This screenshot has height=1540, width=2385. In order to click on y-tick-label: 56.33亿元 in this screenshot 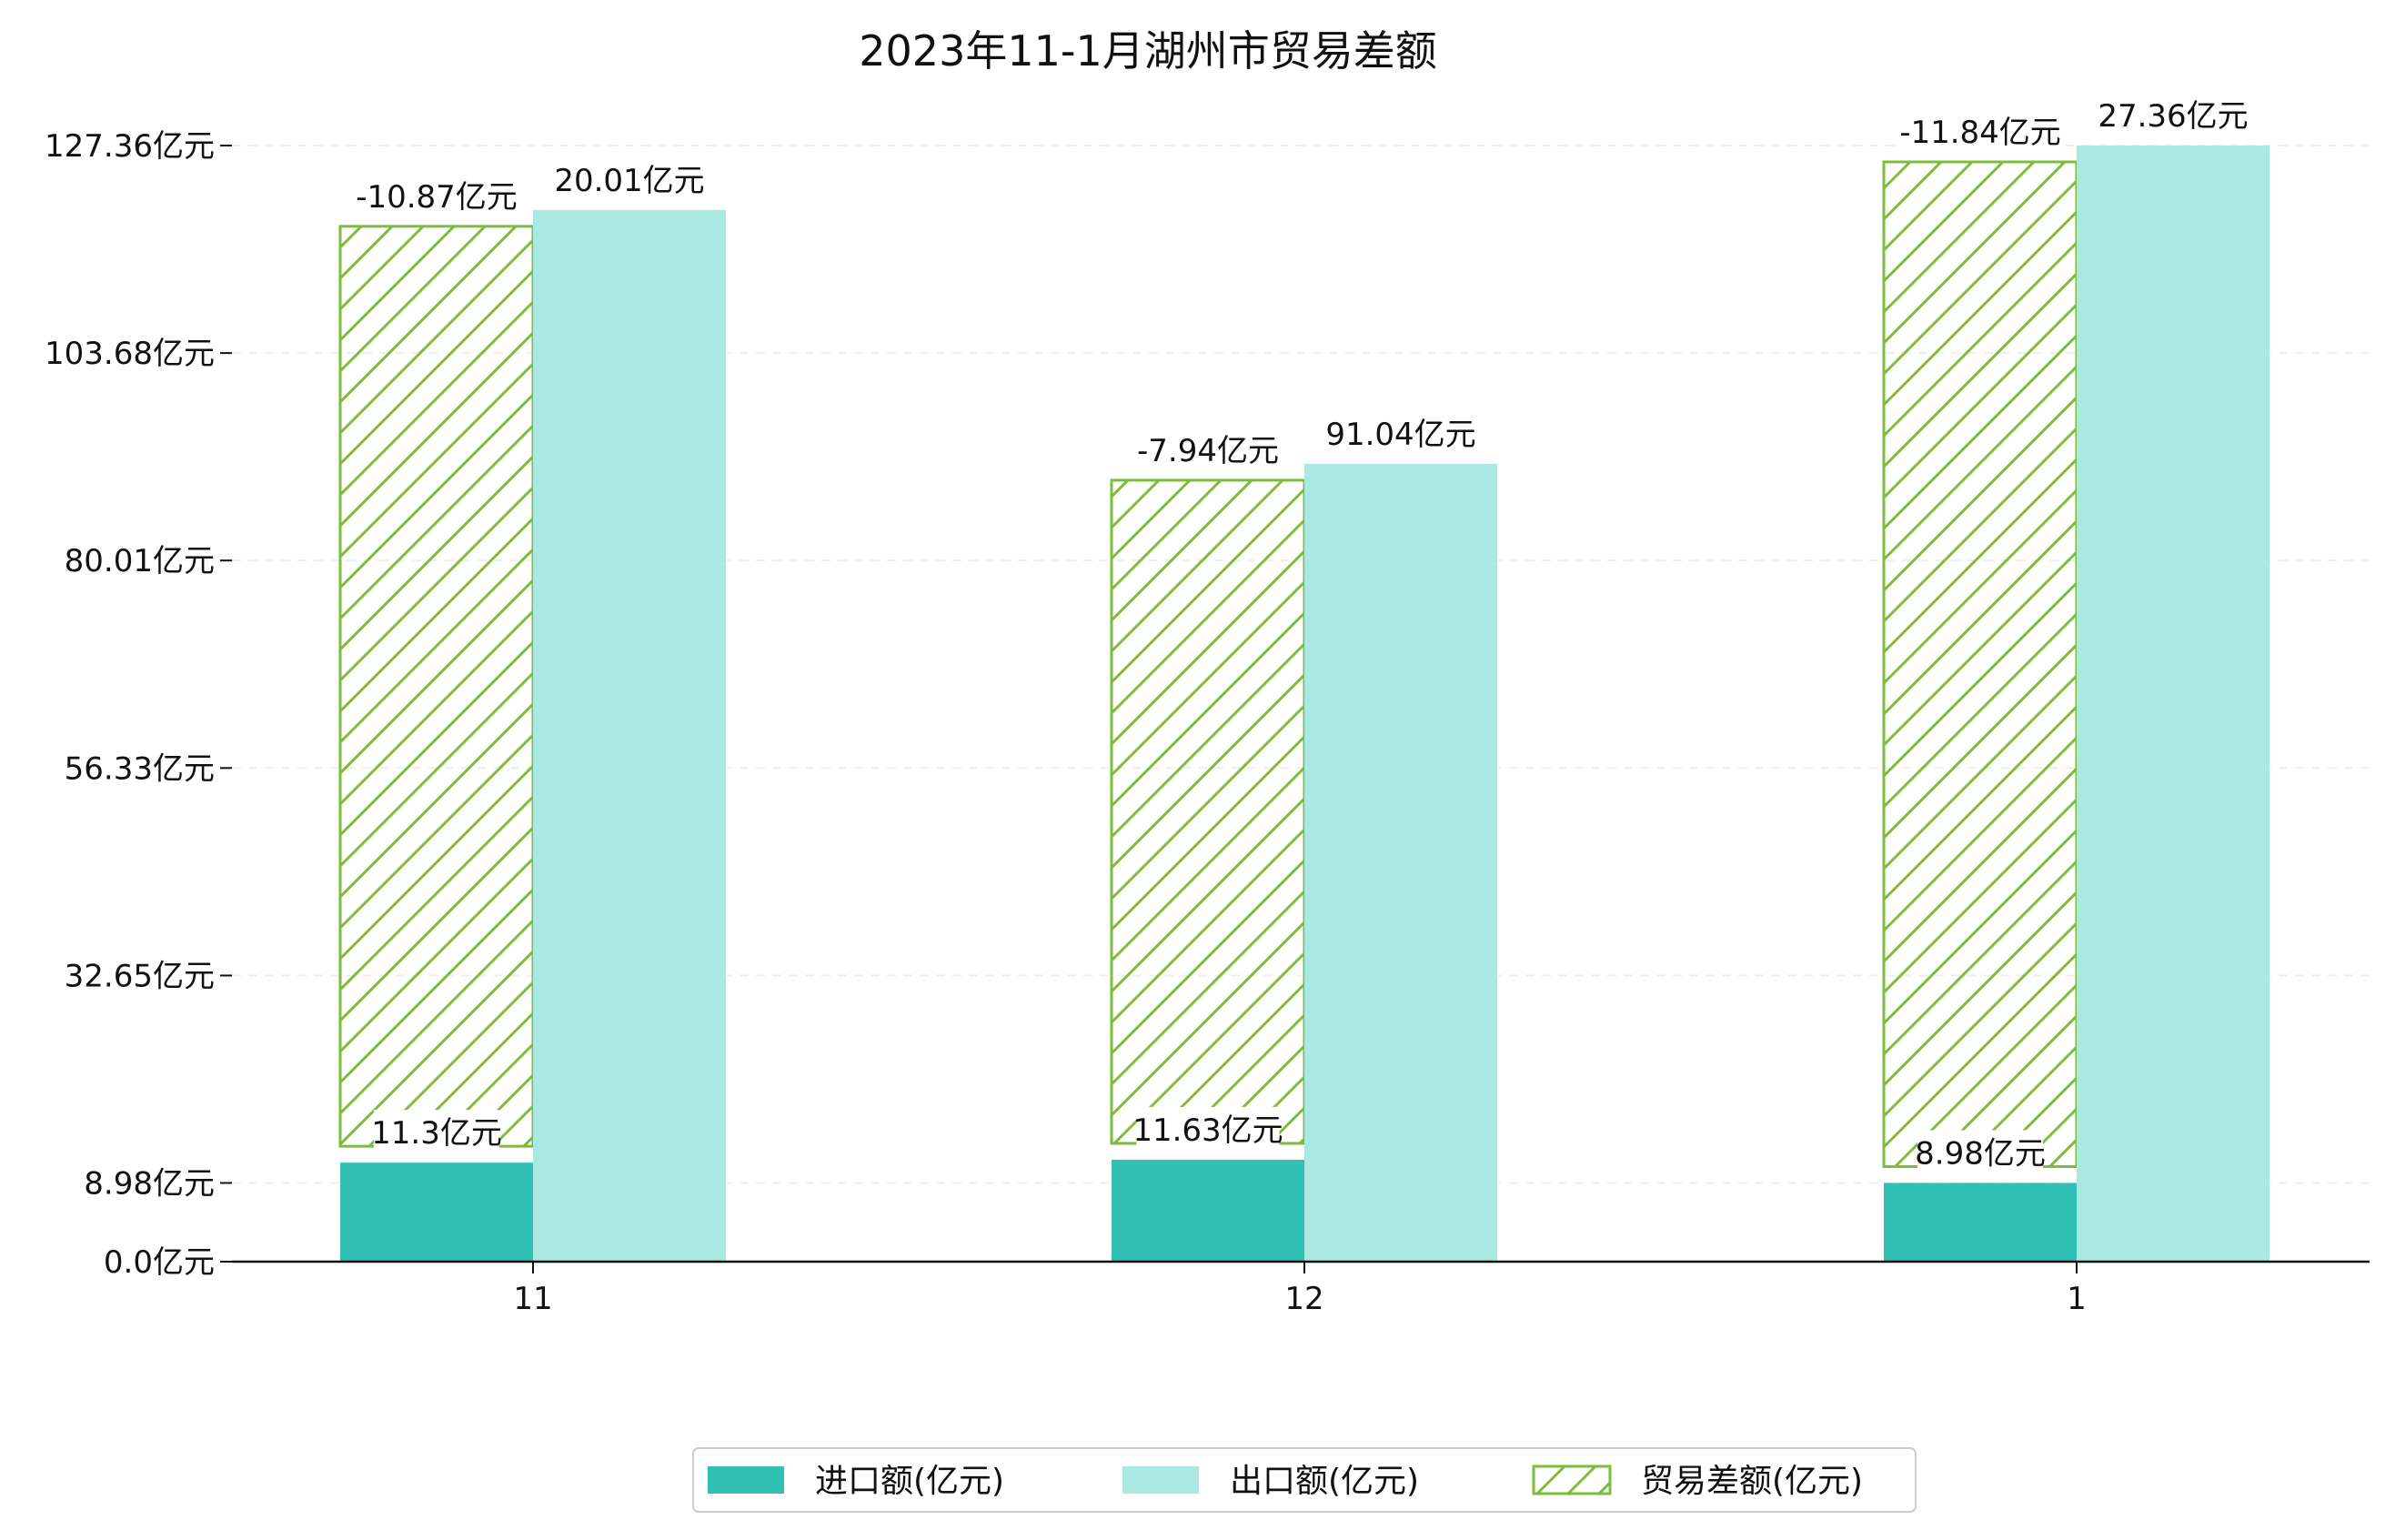, I will do `click(140, 768)`.